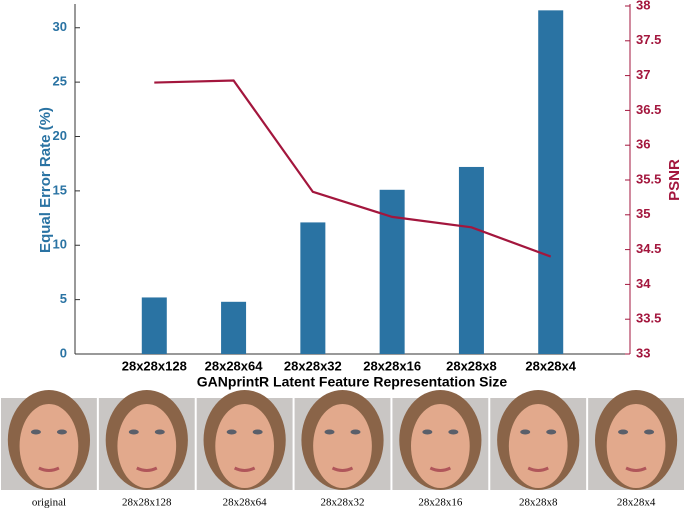 The height and width of the screenshot is (510, 685). I want to click on y2-tick-label: 36, so click(643, 144).